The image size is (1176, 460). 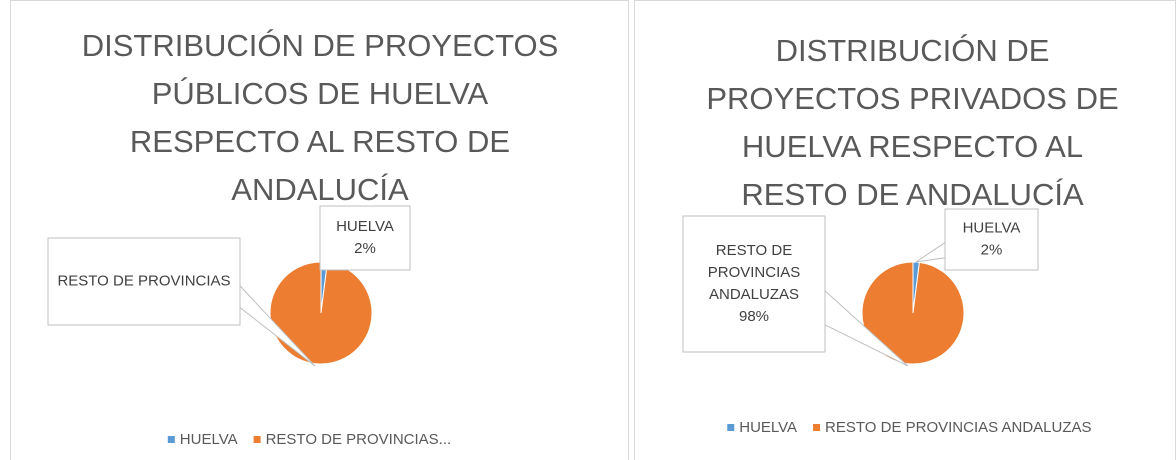 What do you see at coordinates (958, 427) in the screenshot?
I see `legend-label: RESTO DE PROVINCIAS ANDALUZAS` at bounding box center [958, 427].